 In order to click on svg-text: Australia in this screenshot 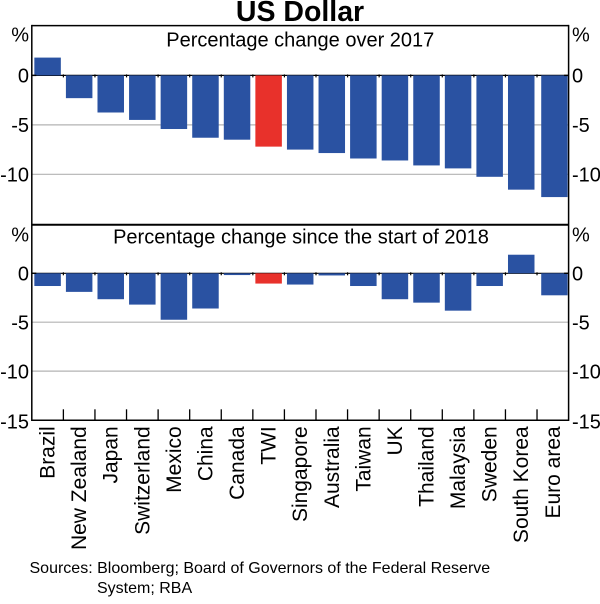, I will do `click(332, 467)`.